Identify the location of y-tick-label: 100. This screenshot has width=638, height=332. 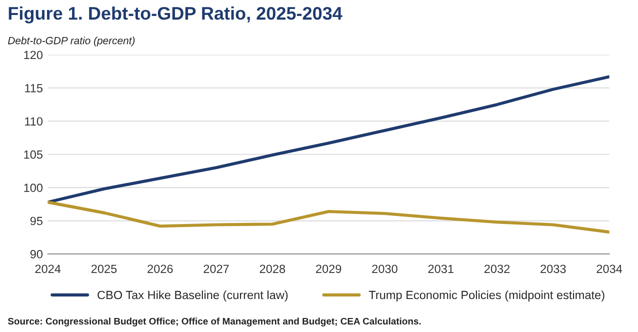
(33, 188).